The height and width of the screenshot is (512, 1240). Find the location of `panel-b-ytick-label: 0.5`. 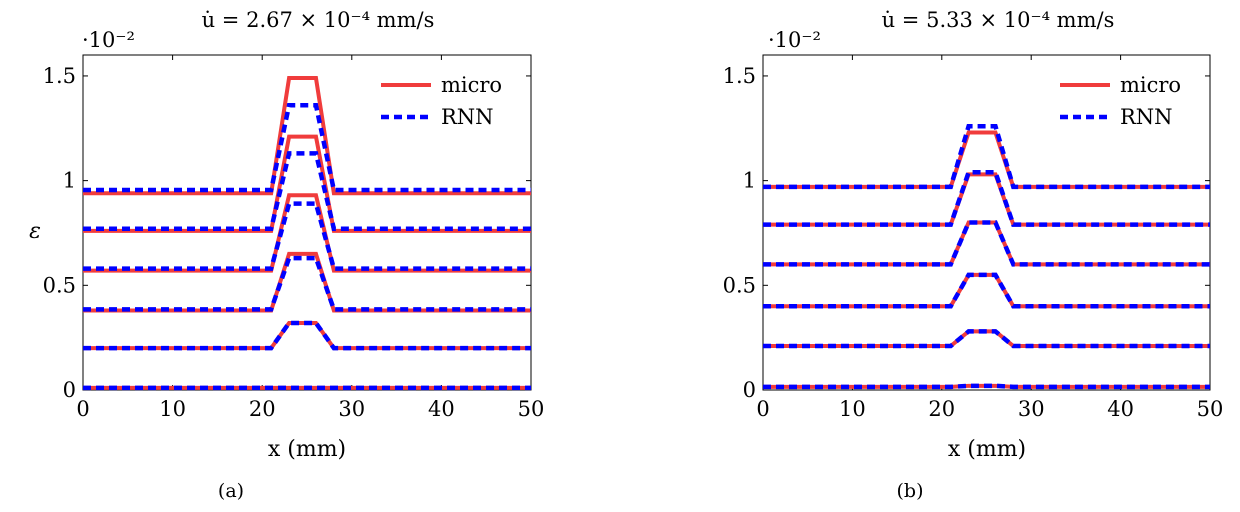

panel-b-ytick-label: 0.5 is located at coordinates (739, 285).